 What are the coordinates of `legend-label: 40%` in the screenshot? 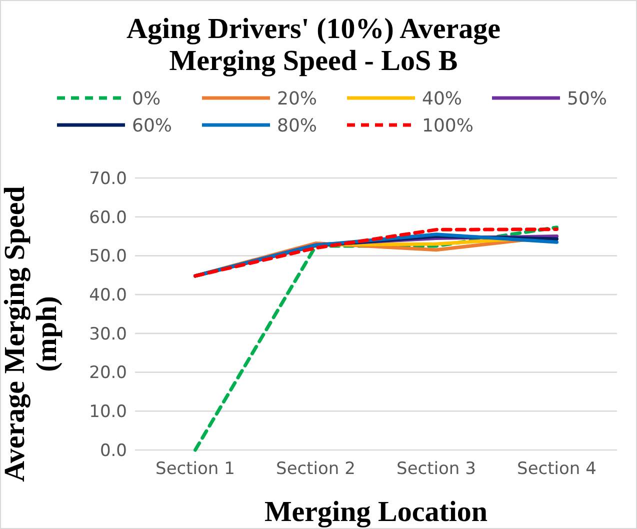 It's located at (442, 99).